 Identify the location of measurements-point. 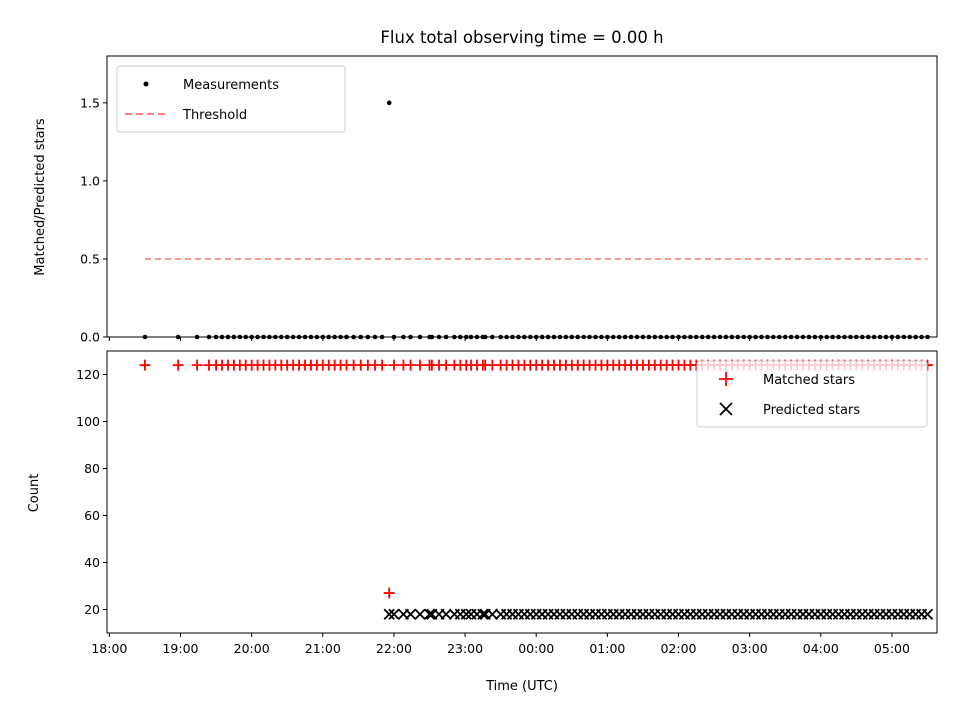
(389, 103).